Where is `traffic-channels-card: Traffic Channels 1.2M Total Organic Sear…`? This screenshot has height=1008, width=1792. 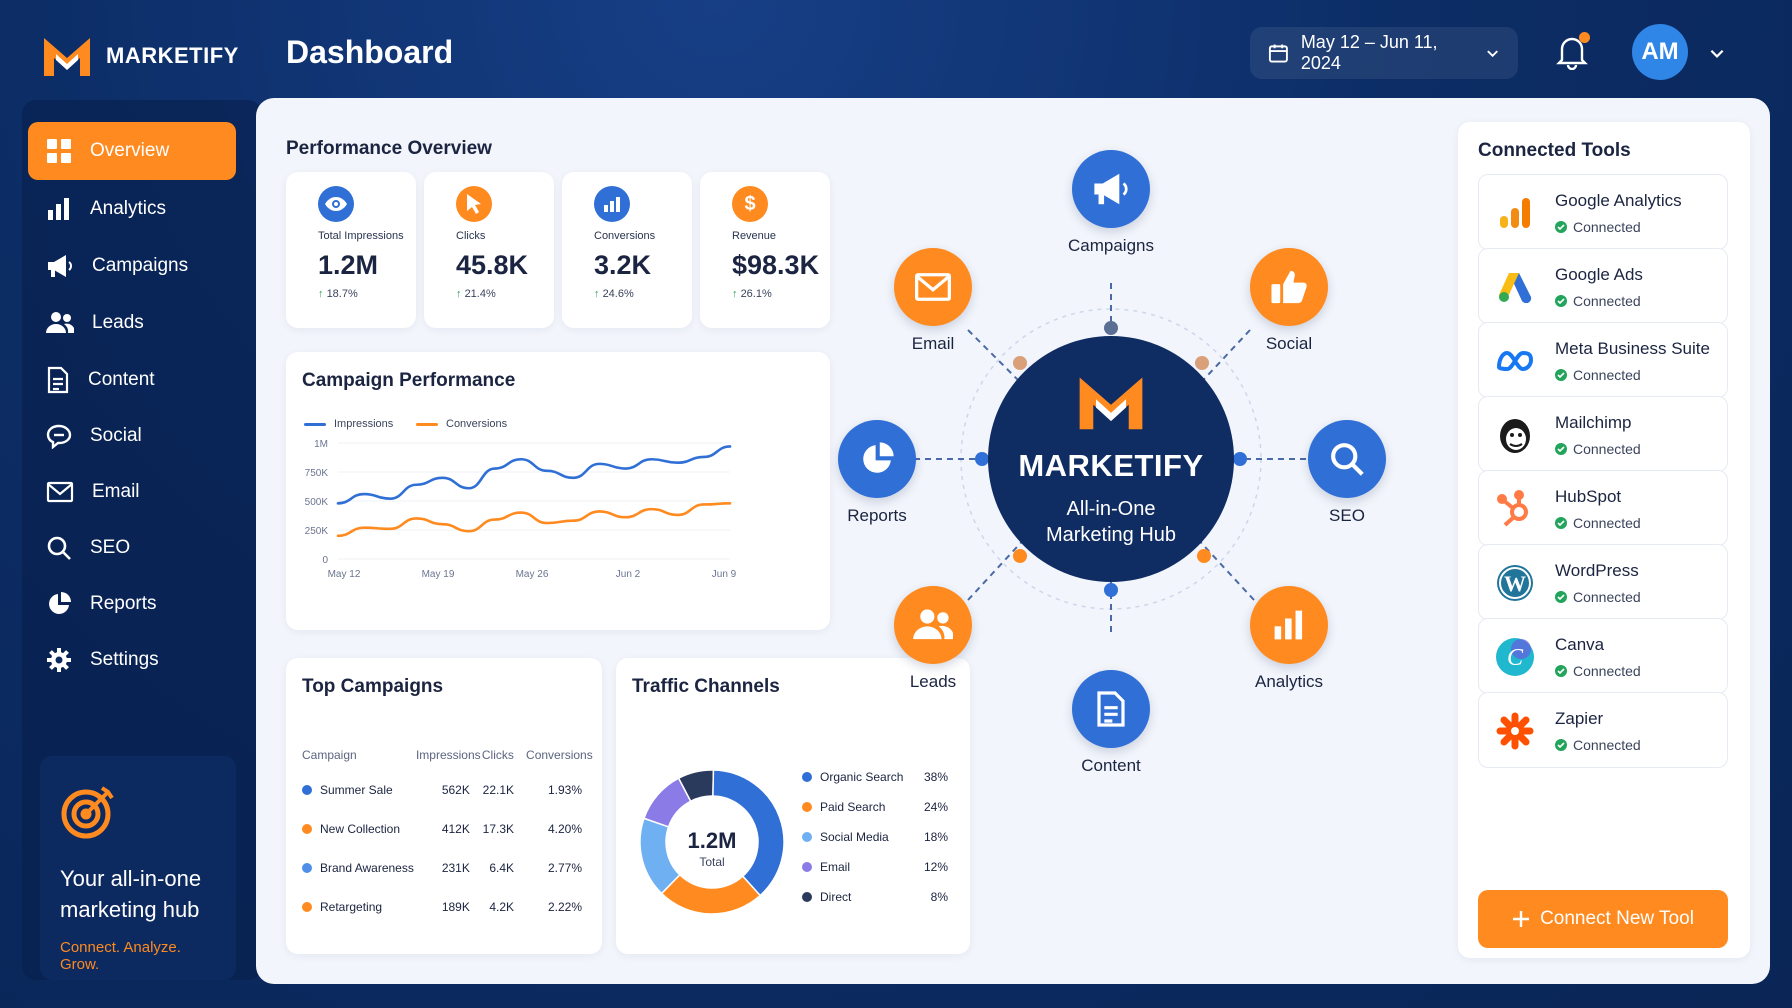 traffic-channels-card: Traffic Channels 1.2M Total Organic Sear… is located at coordinates (793, 806).